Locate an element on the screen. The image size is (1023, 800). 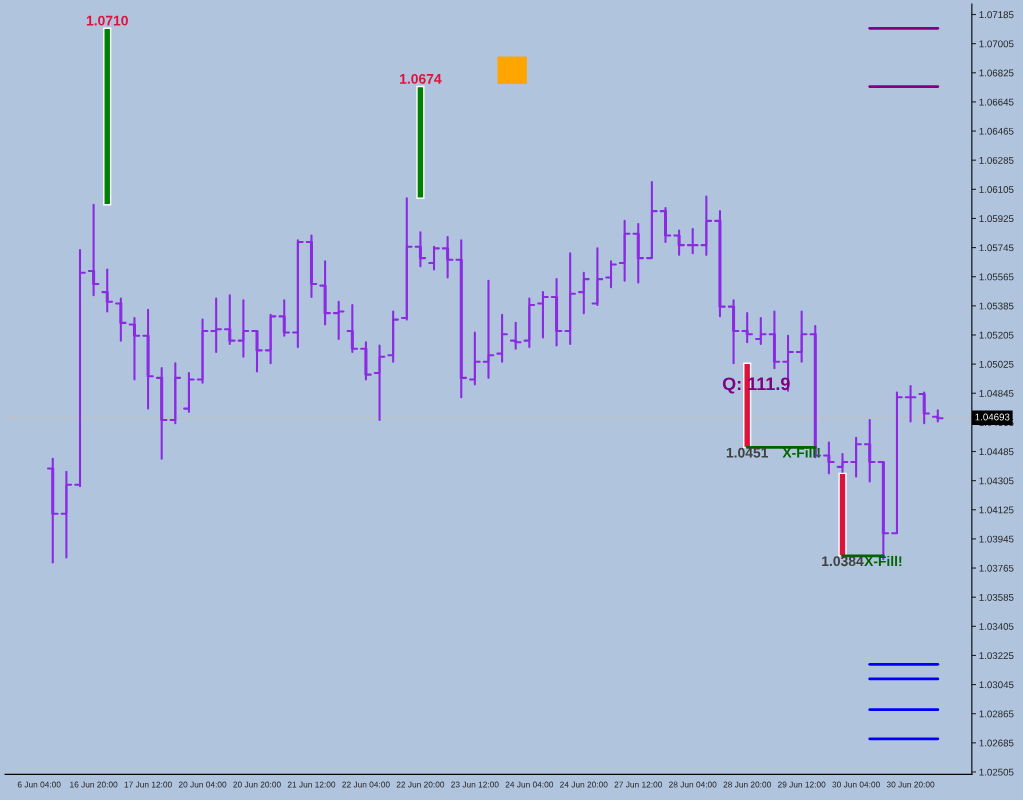
y-tick-label: 1.02505 is located at coordinates (996, 772).